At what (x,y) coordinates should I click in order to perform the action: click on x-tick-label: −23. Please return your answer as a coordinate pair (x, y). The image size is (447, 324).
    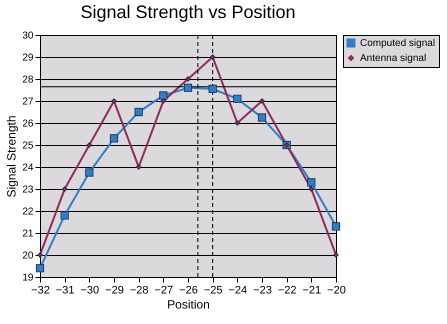
    Looking at the image, I should click on (262, 290).